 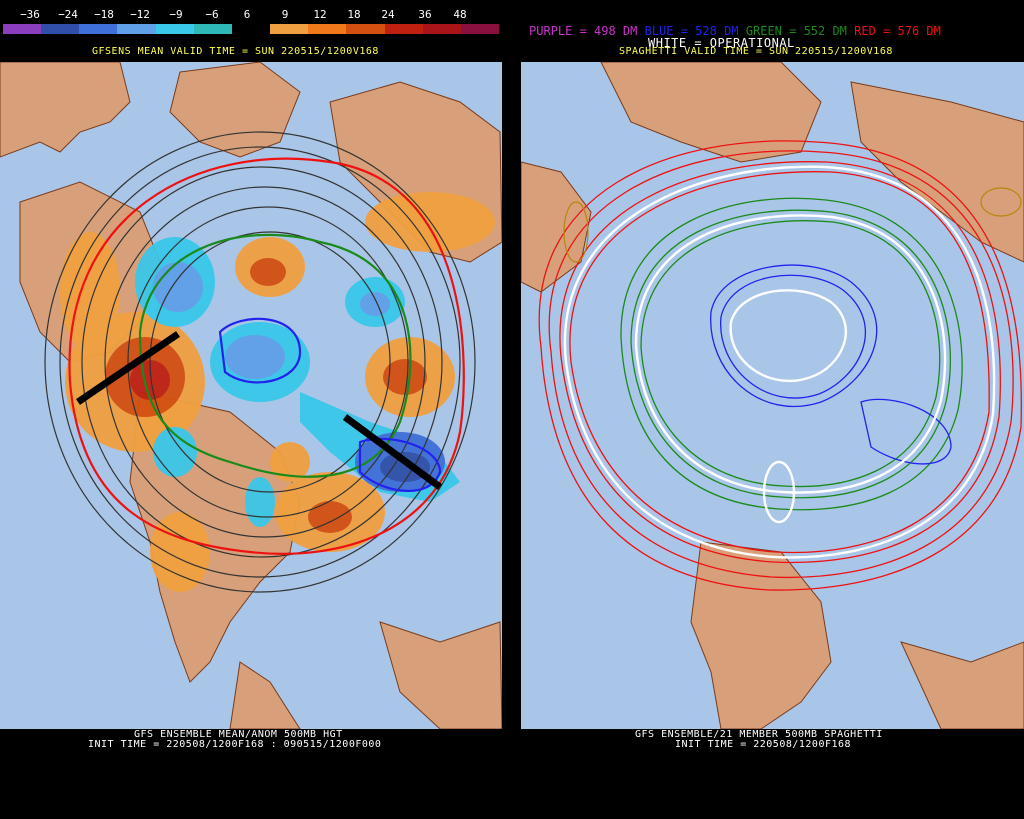 I want to click on colorbar-label: 9, so click(x=285, y=14).